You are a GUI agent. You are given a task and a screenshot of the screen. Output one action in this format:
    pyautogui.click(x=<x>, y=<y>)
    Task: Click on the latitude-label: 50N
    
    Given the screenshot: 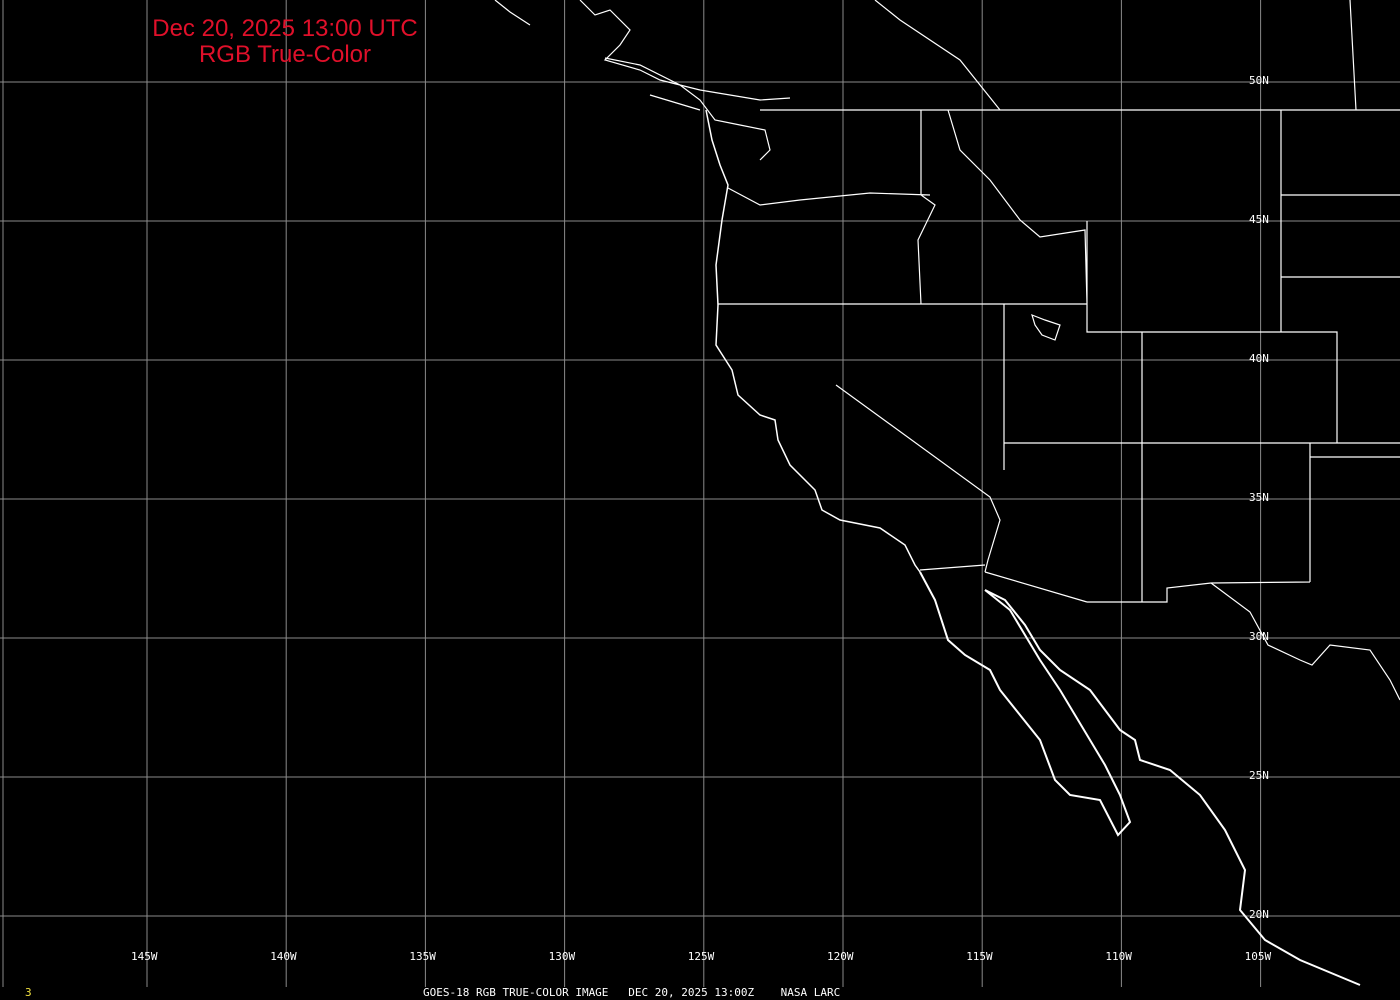 What is the action you would take?
    pyautogui.click(x=1259, y=80)
    